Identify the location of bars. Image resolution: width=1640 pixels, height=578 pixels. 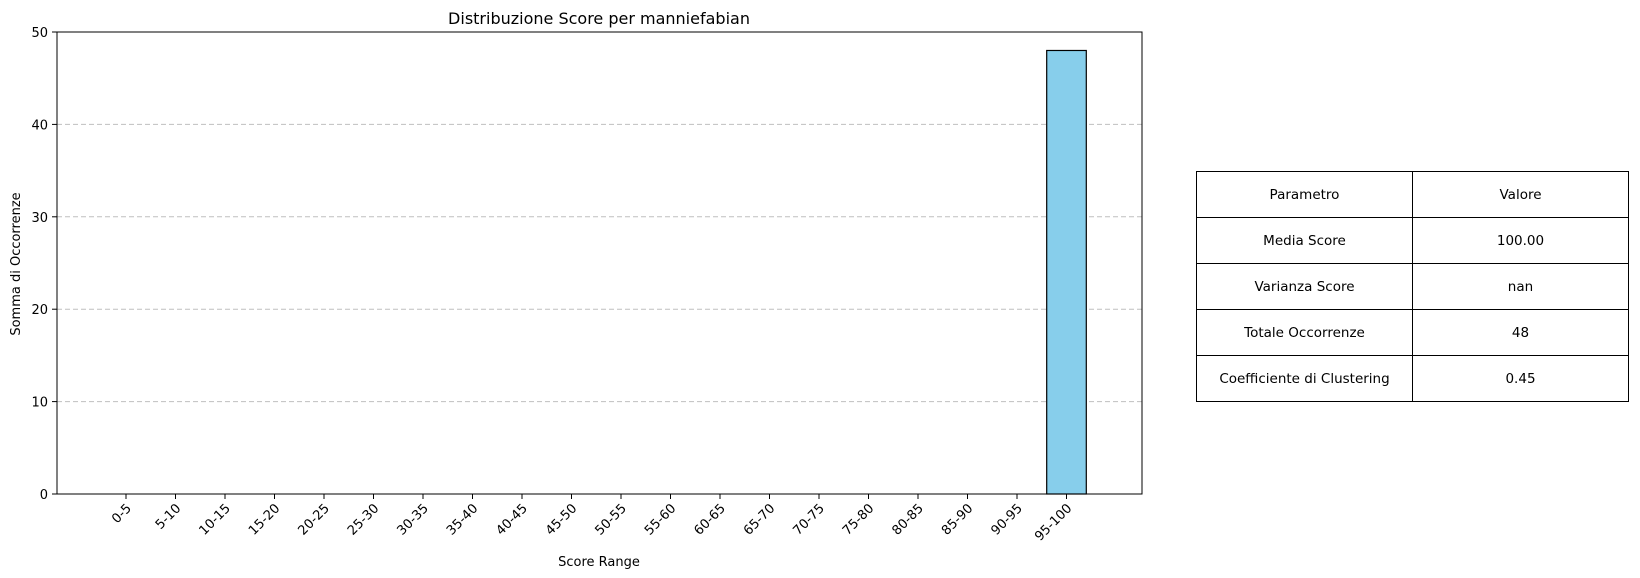
(1066, 272).